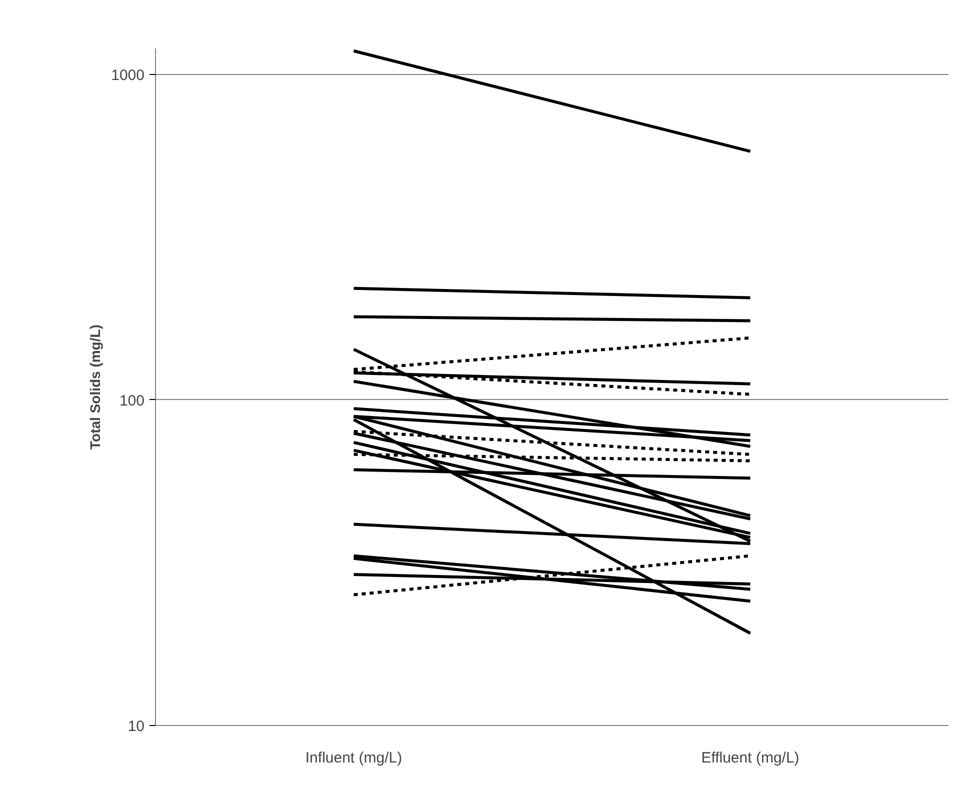 This screenshot has height=809, width=965. Describe the element at coordinates (136, 726) in the screenshot. I see `y-tick-label: 10` at that location.